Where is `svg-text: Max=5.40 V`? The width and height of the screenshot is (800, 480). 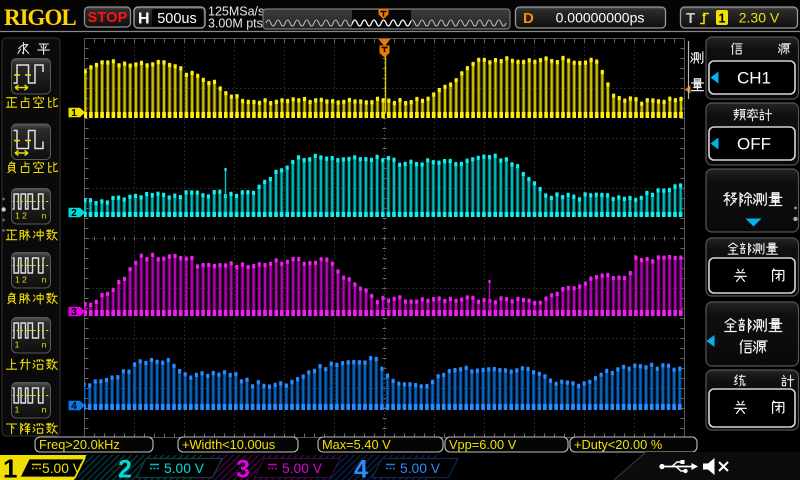 svg-text: Max=5.40 V is located at coordinates (356, 444).